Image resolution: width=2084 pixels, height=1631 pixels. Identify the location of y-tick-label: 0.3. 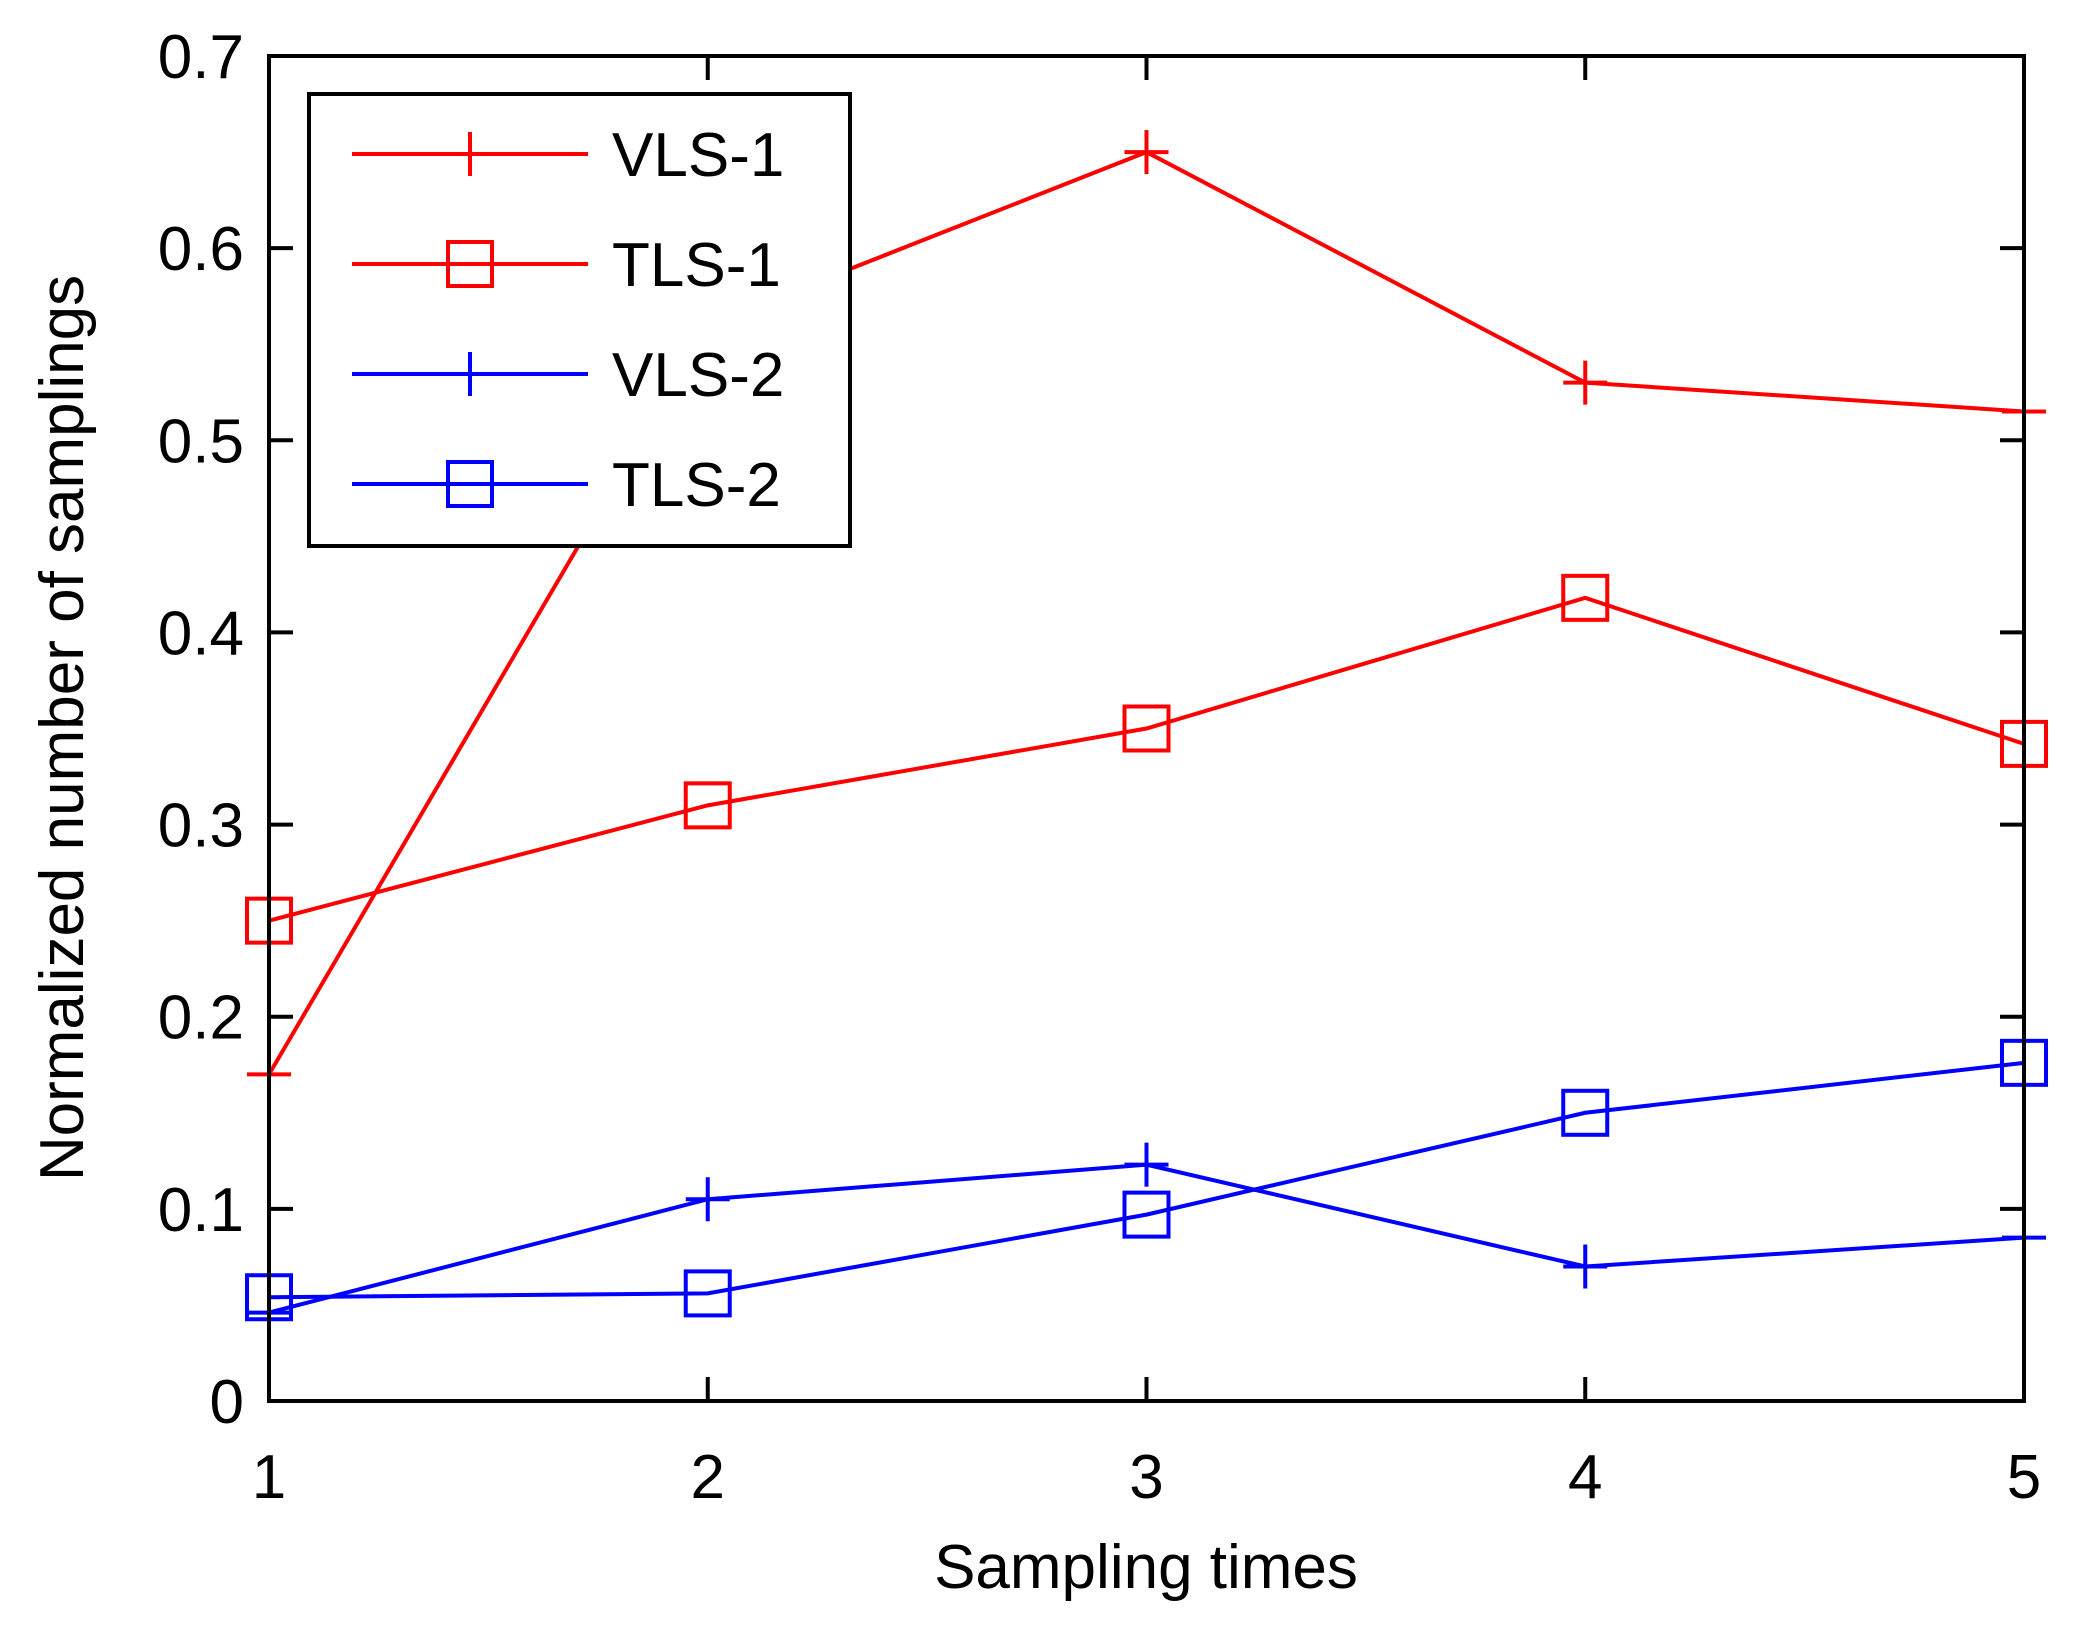
(201, 826).